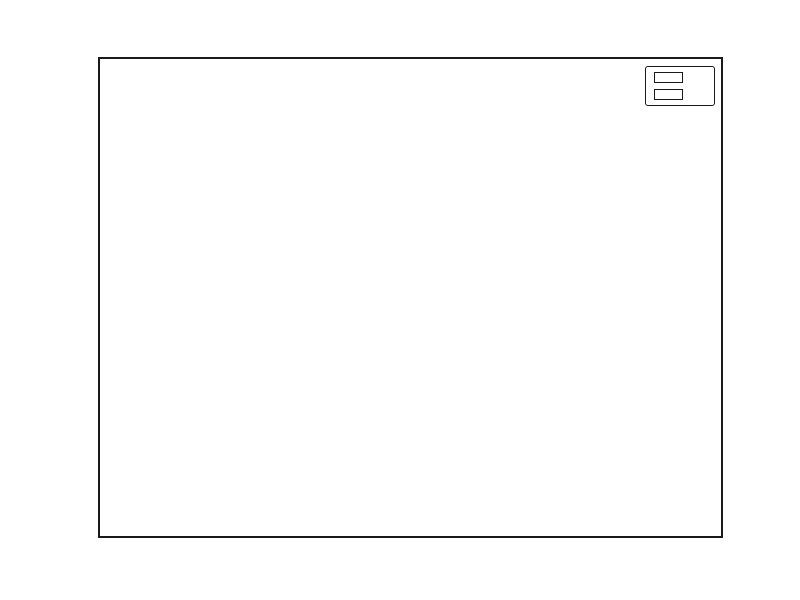 This screenshot has width=800, height=600. Describe the element at coordinates (680, 86) in the screenshot. I see `legend` at that location.